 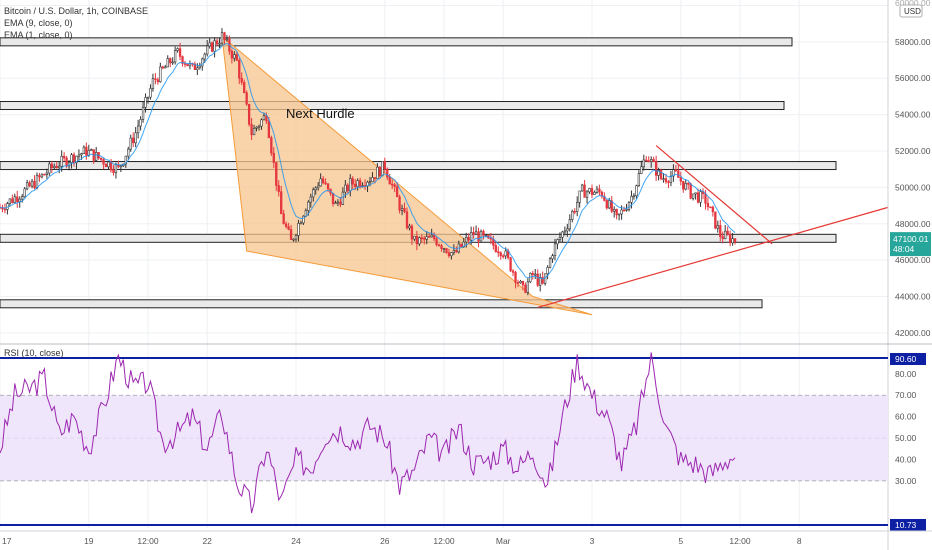 What do you see at coordinates (385, 541) in the screenshot?
I see `time-tick-label: 26` at bounding box center [385, 541].